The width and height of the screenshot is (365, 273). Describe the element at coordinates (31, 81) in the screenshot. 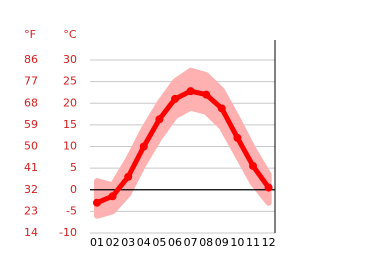

I see `y2-tick-label: 77` at that location.